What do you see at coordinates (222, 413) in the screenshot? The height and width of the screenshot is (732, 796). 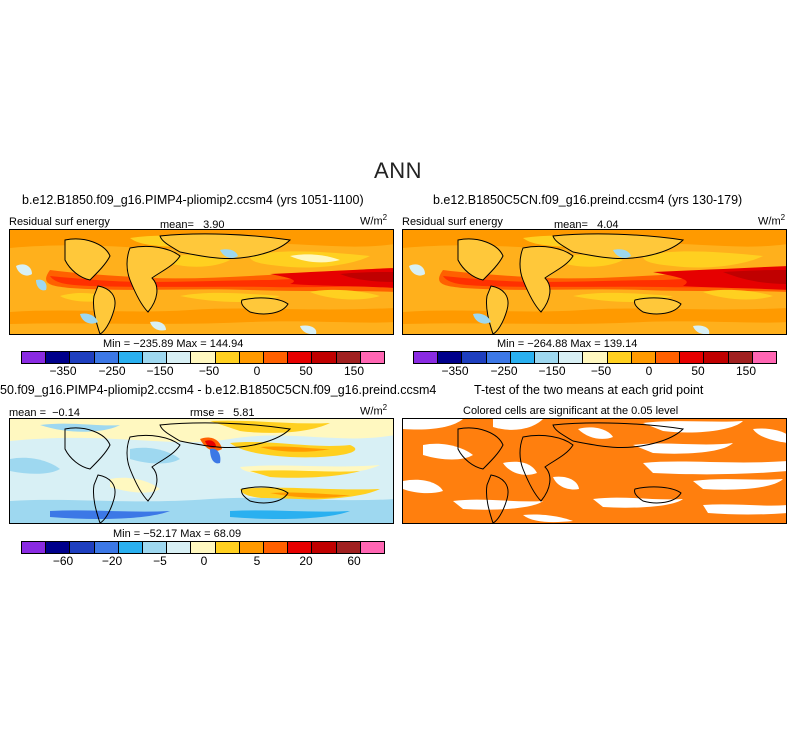 I see `panel3-rmse-label: rmse = 5.81` at bounding box center [222, 413].